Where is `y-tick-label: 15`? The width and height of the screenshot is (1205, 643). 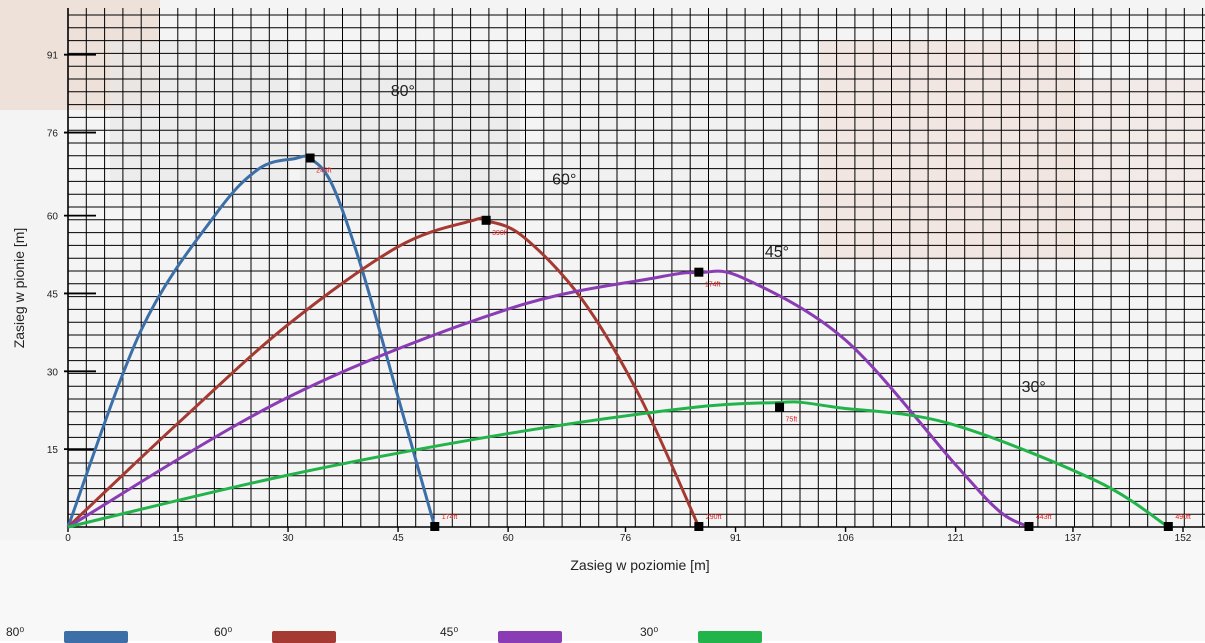 y-tick-label: 15 is located at coordinates (53, 450).